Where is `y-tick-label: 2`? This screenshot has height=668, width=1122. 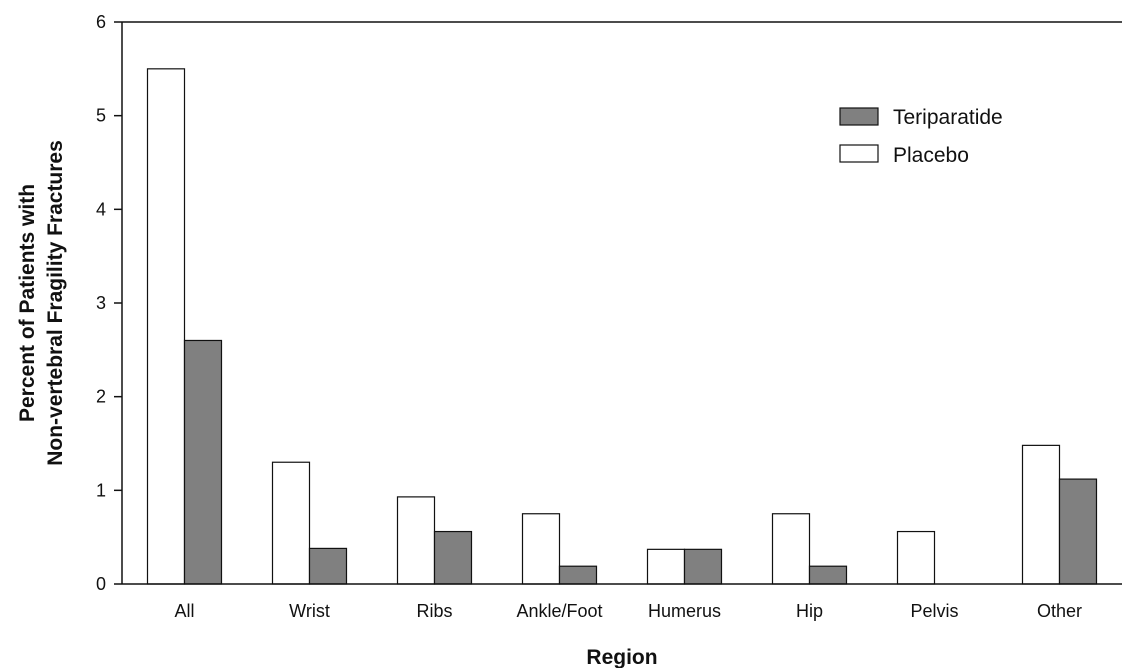 y-tick-label: 2 is located at coordinates (101, 397).